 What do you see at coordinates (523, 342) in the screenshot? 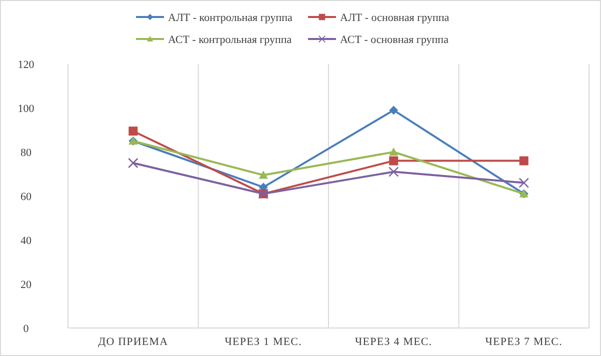
I see `x-tick-label: ЧЕРЕЗ 7 МЕС.` at bounding box center [523, 342].